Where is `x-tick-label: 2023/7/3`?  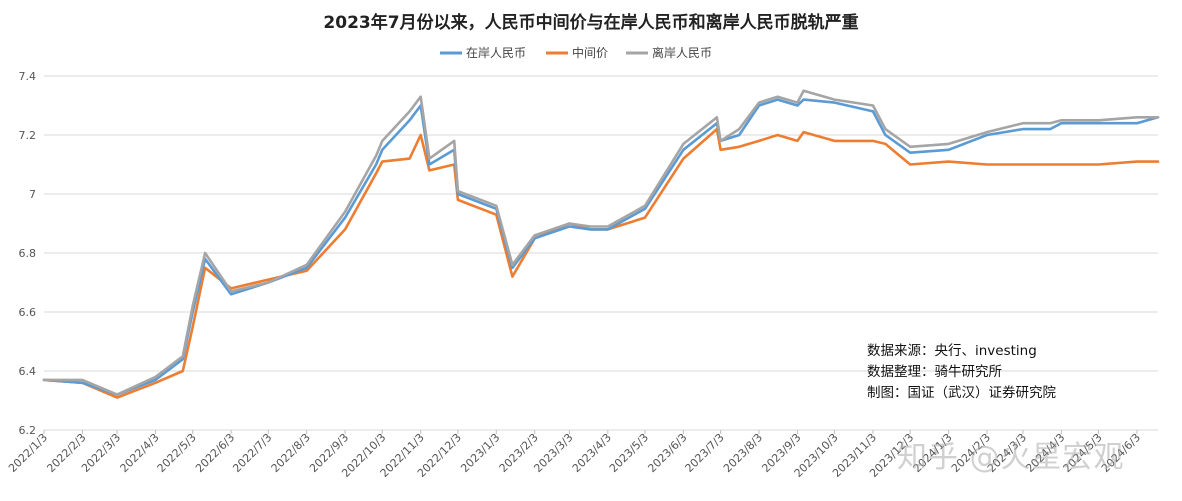
x-tick-label: 2023/7/3 is located at coordinates (705, 453).